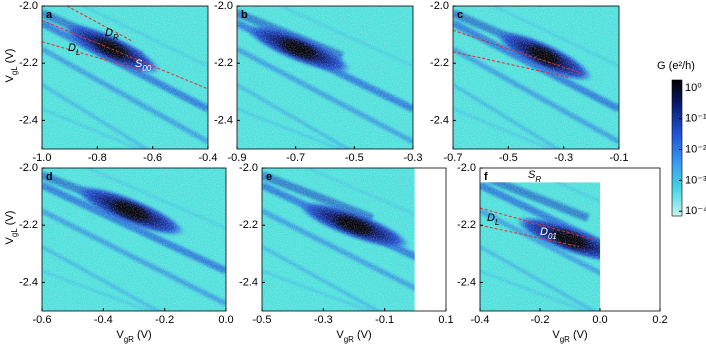 Image resolution: width=706 pixels, height=344 pixels. What do you see at coordinates (486, 177) in the screenshot?
I see `panel-letter: f` at bounding box center [486, 177].